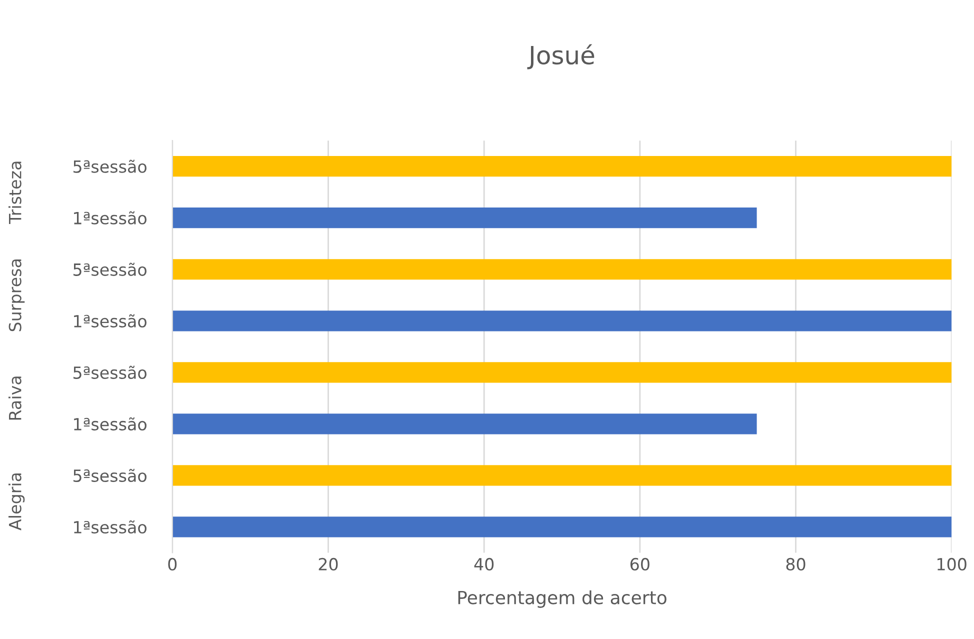 This screenshot has height=639, width=974. I want to click on x-axis-title: Percentagem de acerto, so click(562, 599).